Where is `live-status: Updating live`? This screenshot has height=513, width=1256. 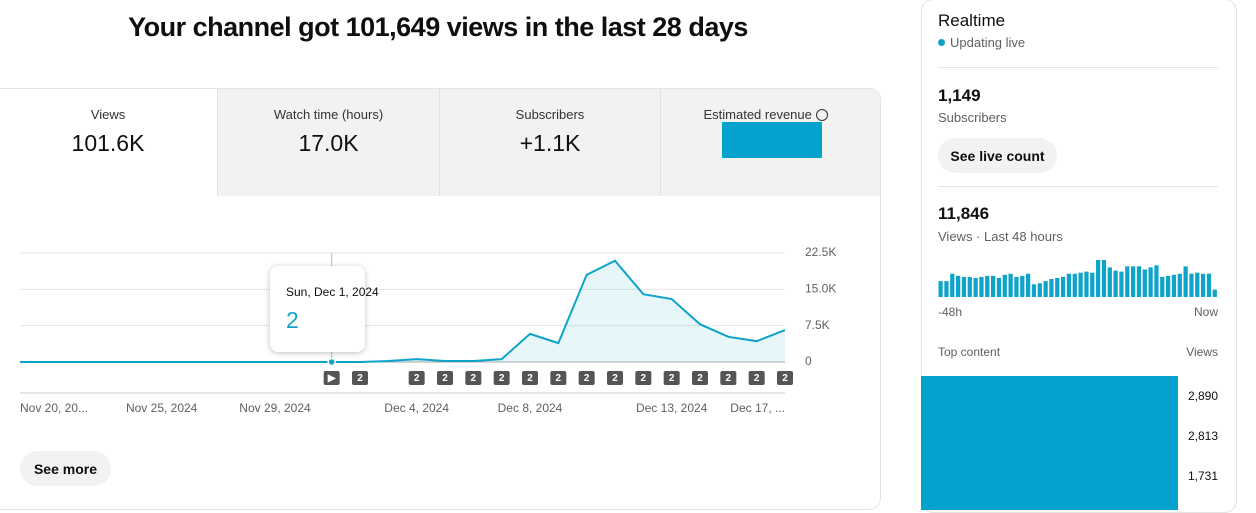
live-status: Updating live is located at coordinates (988, 42).